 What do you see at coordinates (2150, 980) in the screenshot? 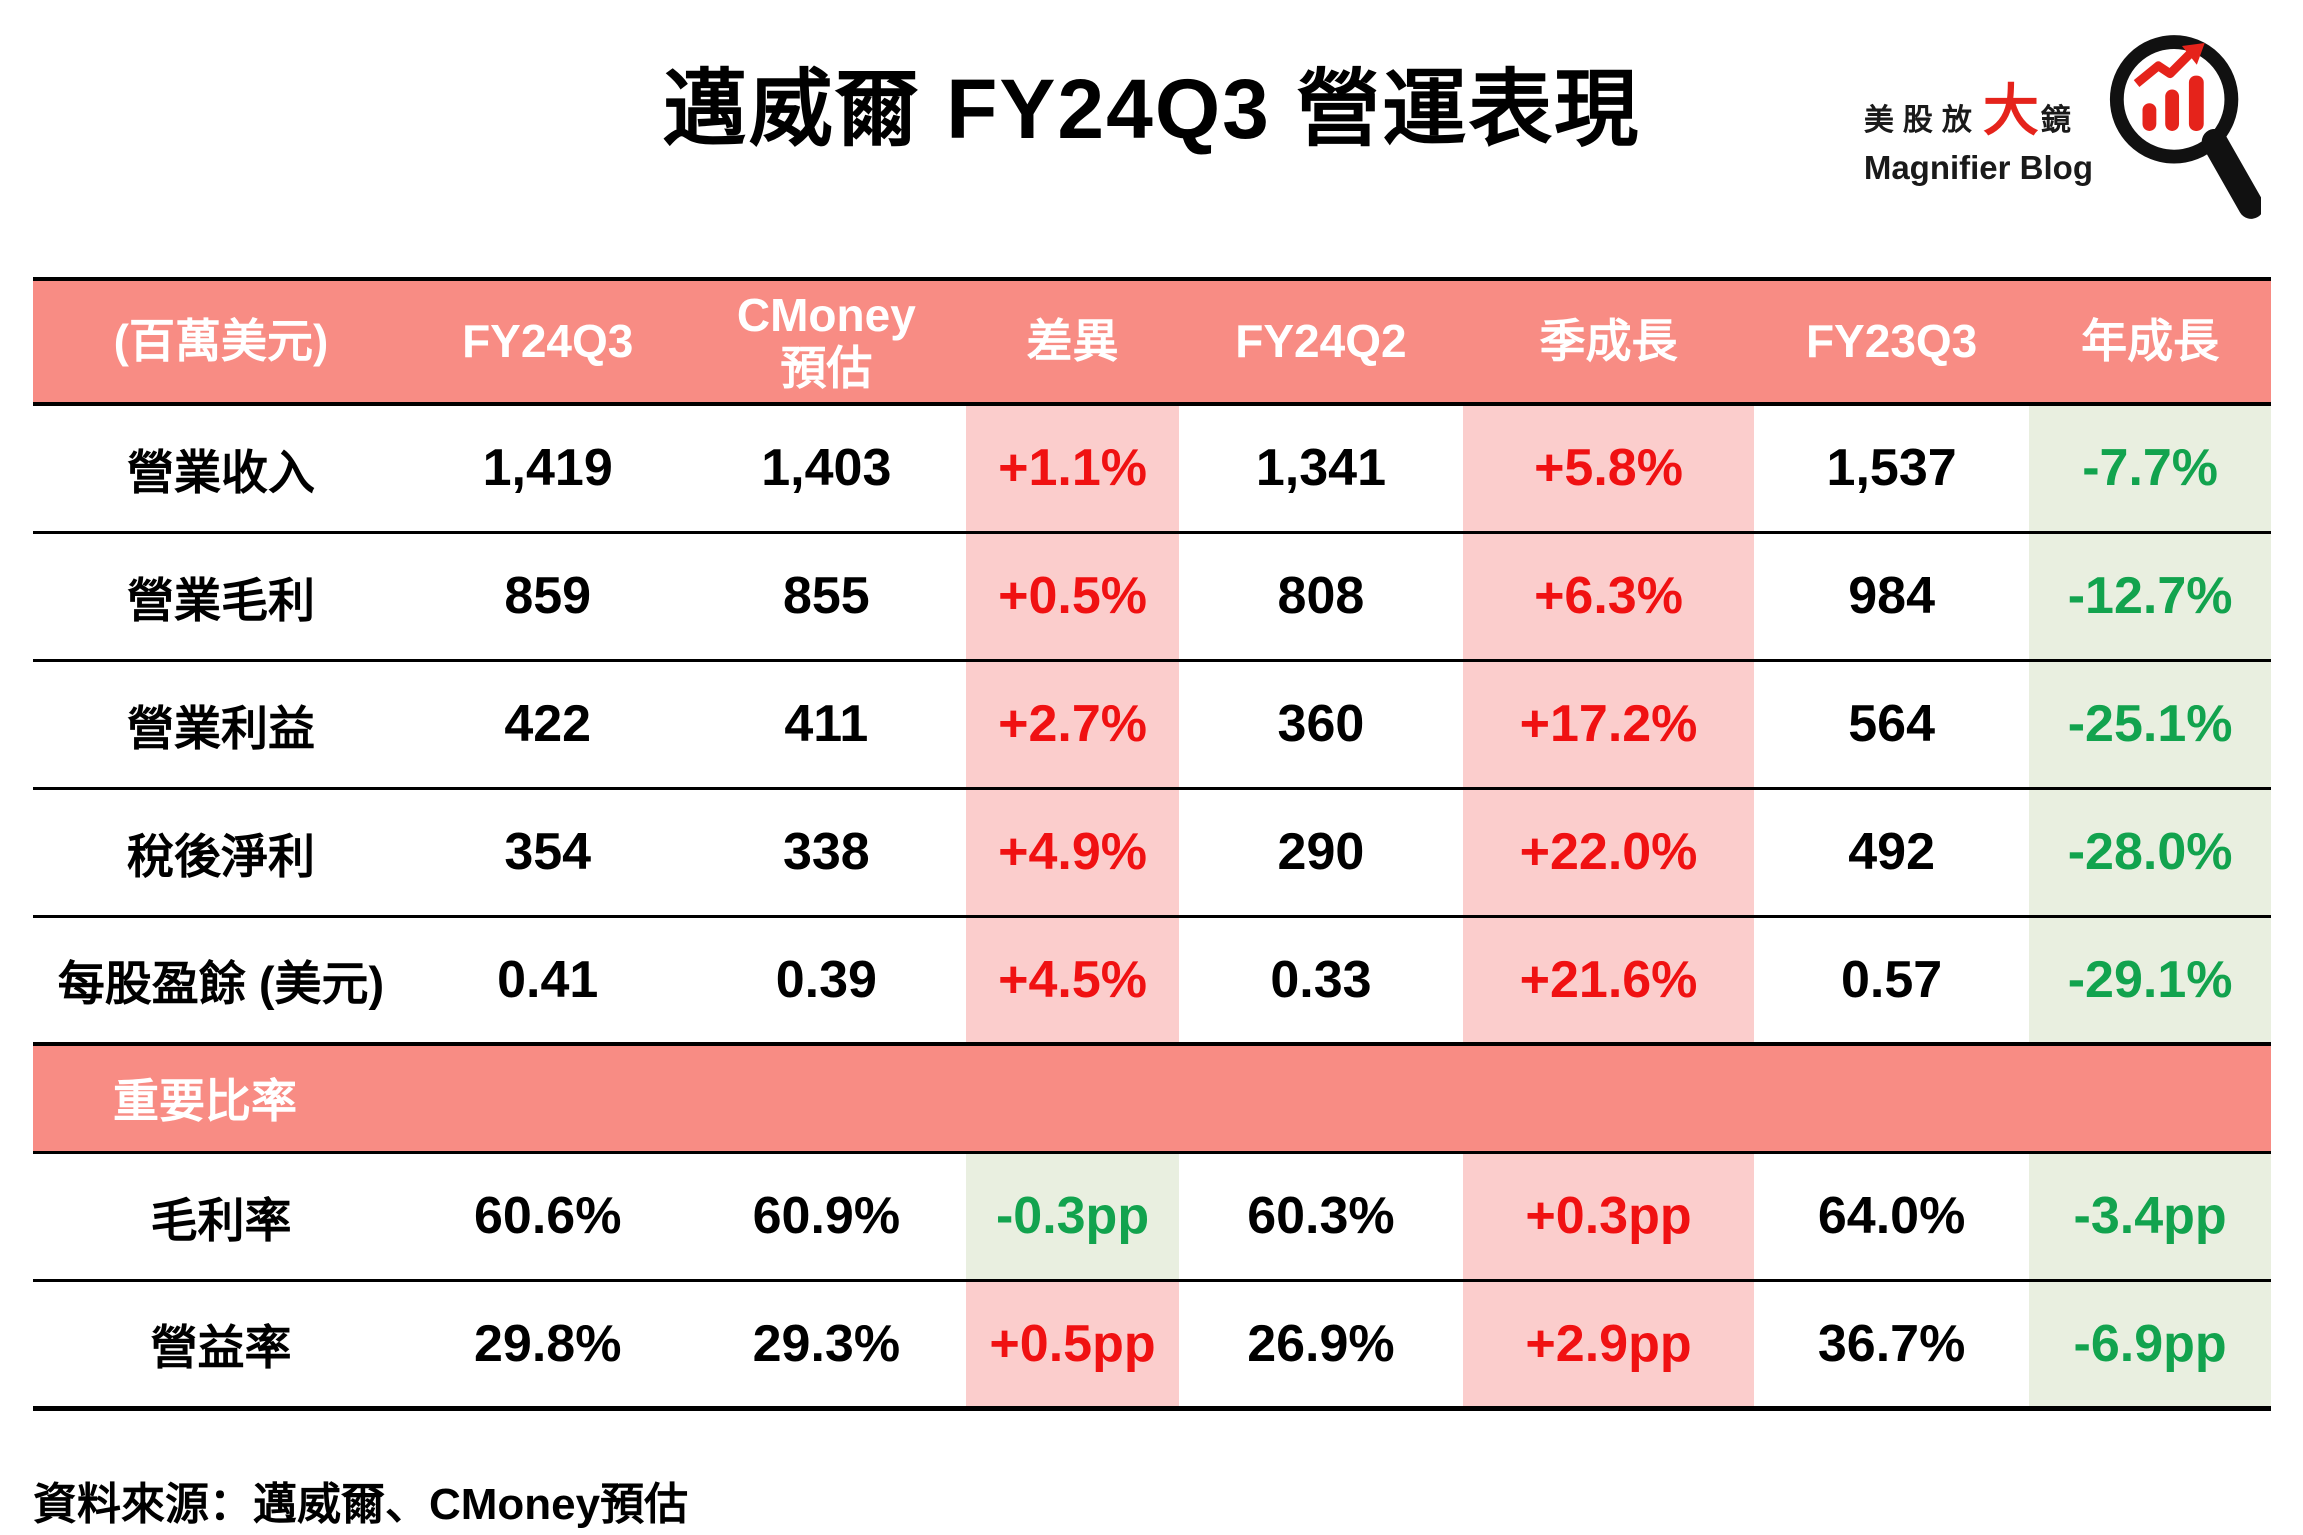
I see `table-cell: -29.1%` at bounding box center [2150, 980].